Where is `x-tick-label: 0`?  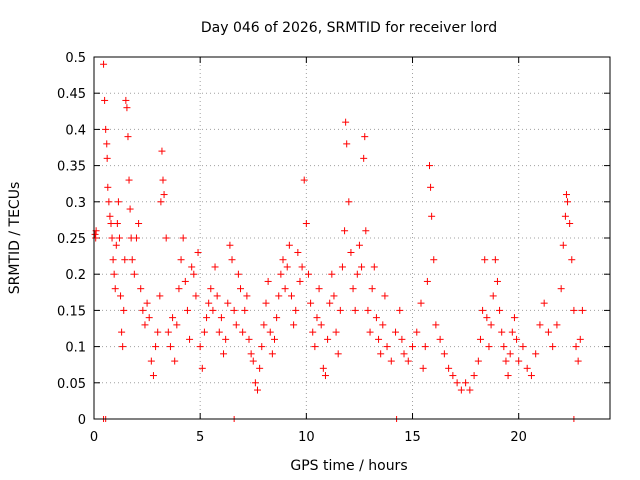
x-tick-label: 0 is located at coordinates (94, 437).